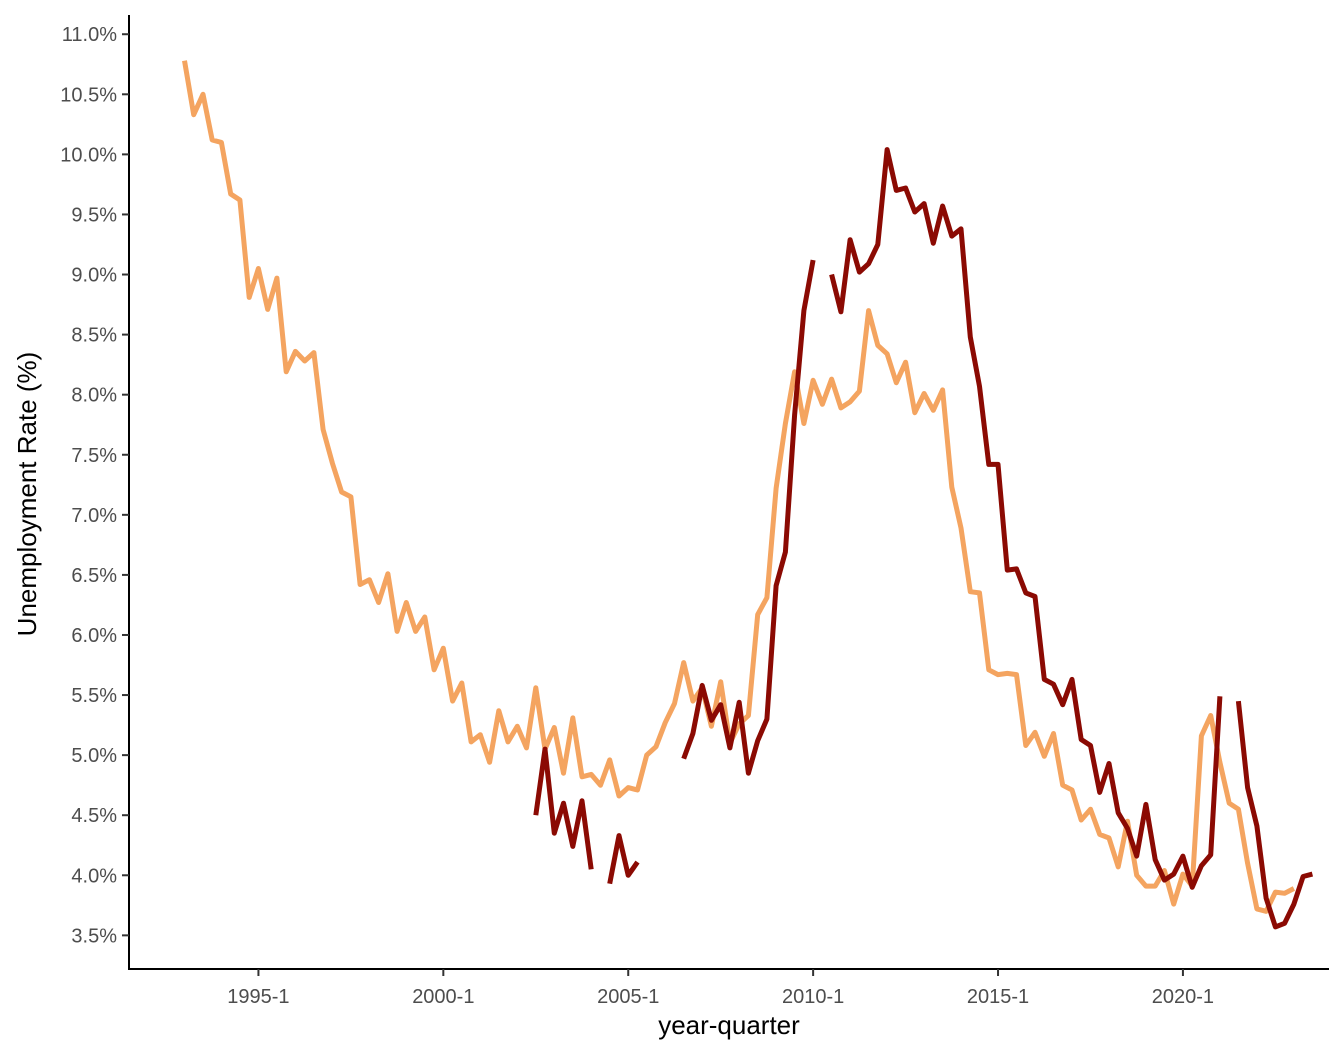 The width and height of the screenshot is (1344, 1056). Describe the element at coordinates (729, 1025) in the screenshot. I see `x-axis-title: year-quarter` at that location.